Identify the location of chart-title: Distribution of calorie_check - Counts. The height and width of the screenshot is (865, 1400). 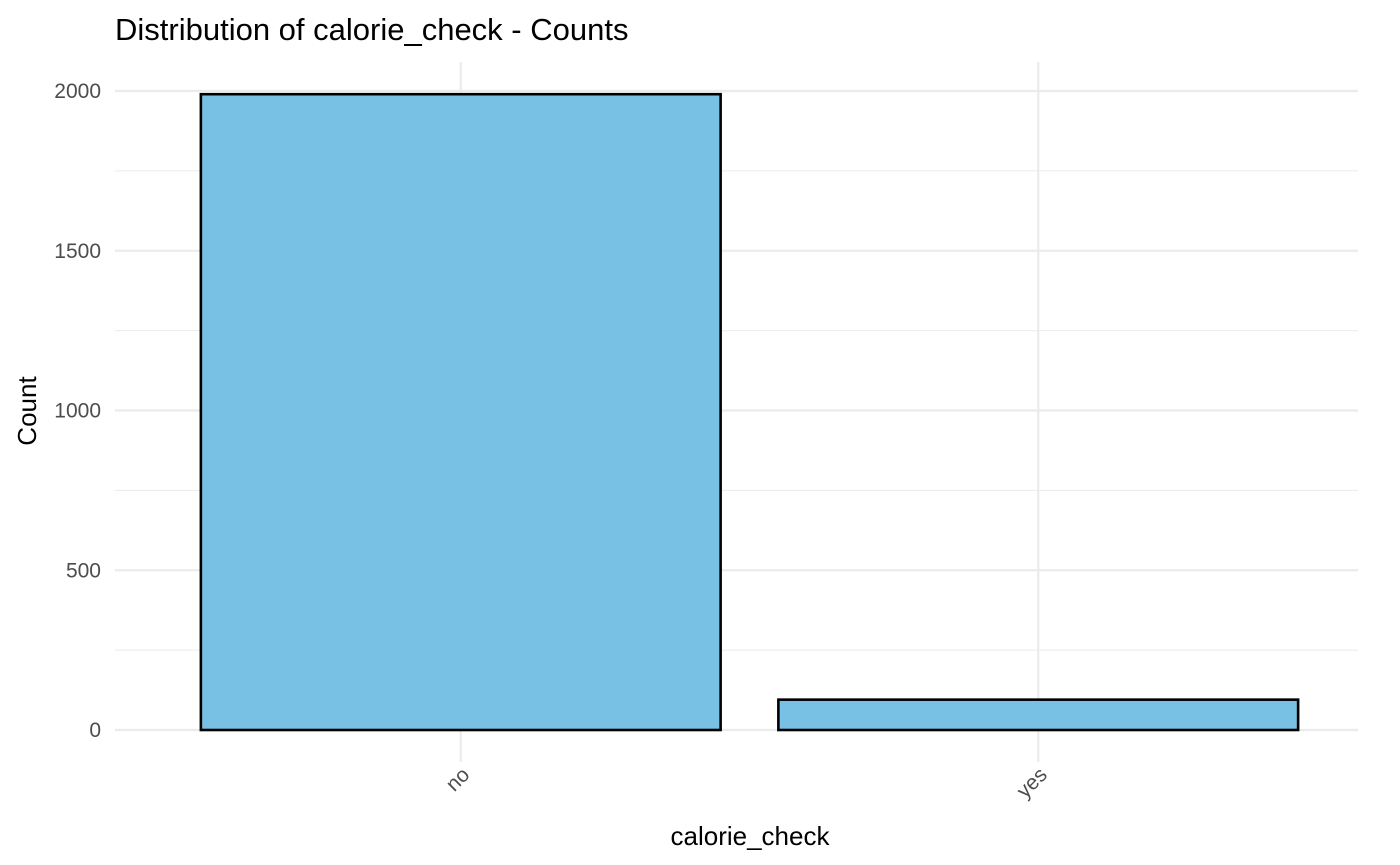
(371, 29).